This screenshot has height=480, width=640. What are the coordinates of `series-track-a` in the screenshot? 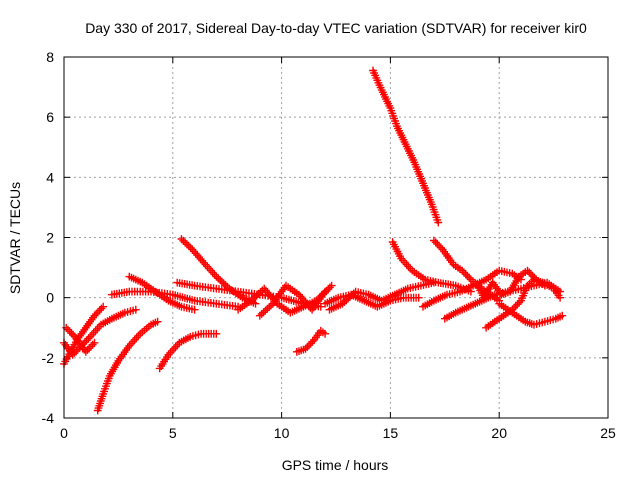 It's located at (127, 366).